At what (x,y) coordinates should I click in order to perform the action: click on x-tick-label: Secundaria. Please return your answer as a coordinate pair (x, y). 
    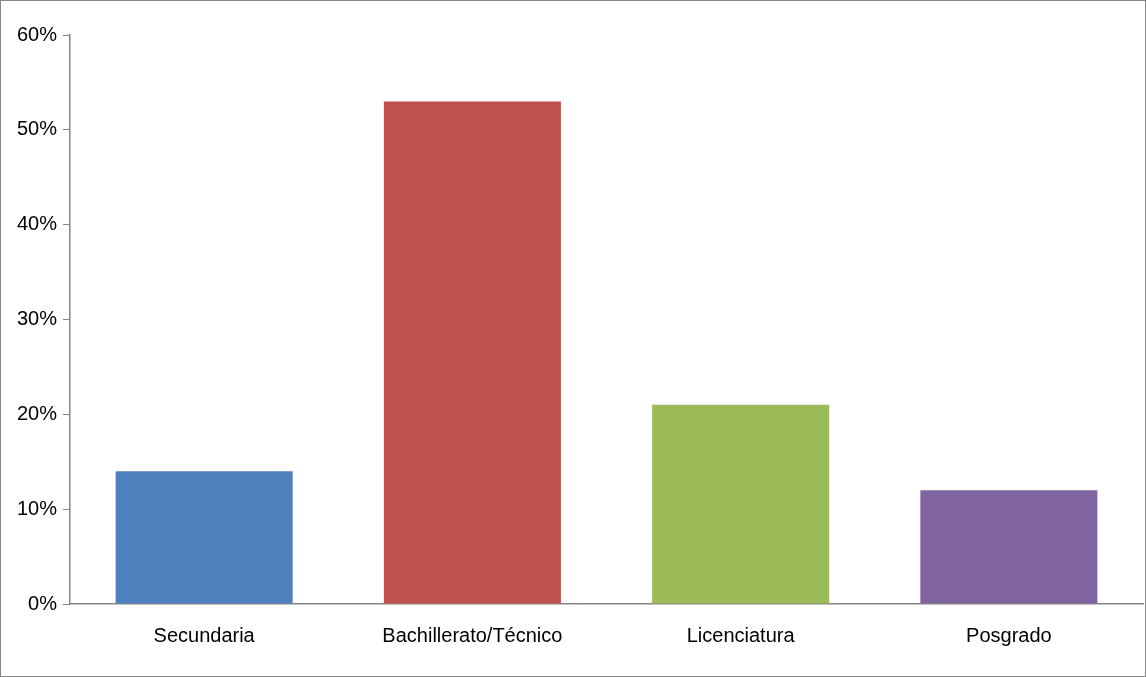
    Looking at the image, I should click on (204, 634).